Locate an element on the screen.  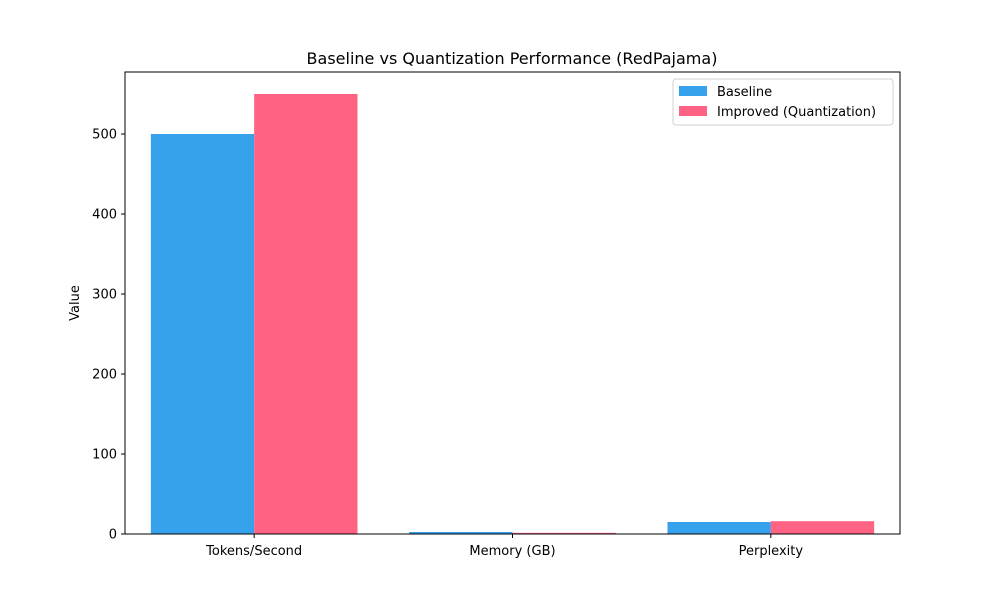
x-tick-label: Memory (GB) is located at coordinates (512, 551).